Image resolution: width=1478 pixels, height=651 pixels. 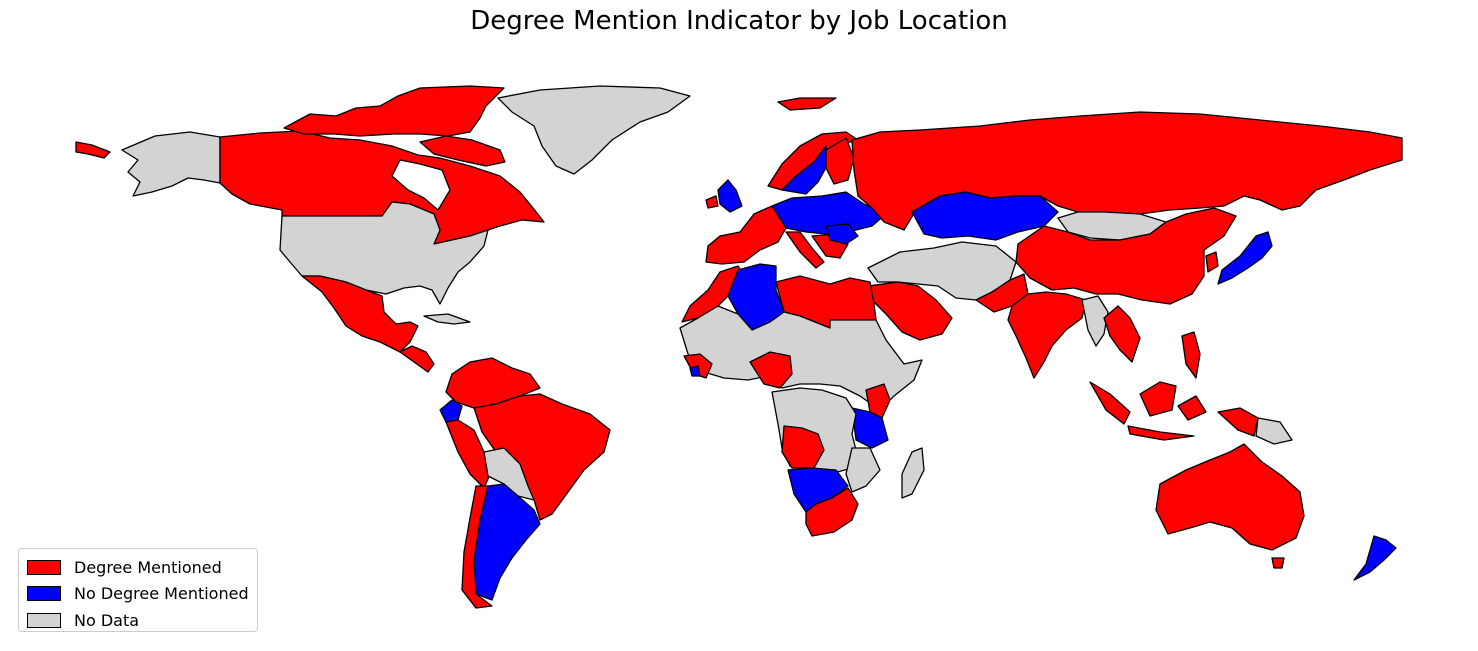 What do you see at coordinates (1278, 563) in the screenshot?
I see `country-tasmania` at bounding box center [1278, 563].